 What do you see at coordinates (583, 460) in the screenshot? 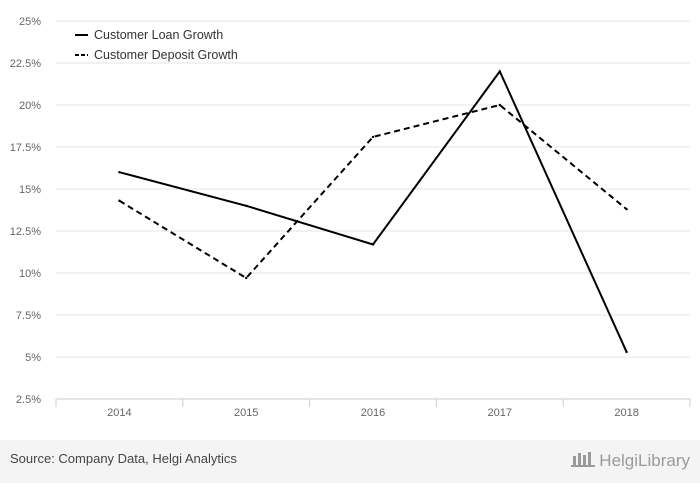
I see `library-icon` at bounding box center [583, 460].